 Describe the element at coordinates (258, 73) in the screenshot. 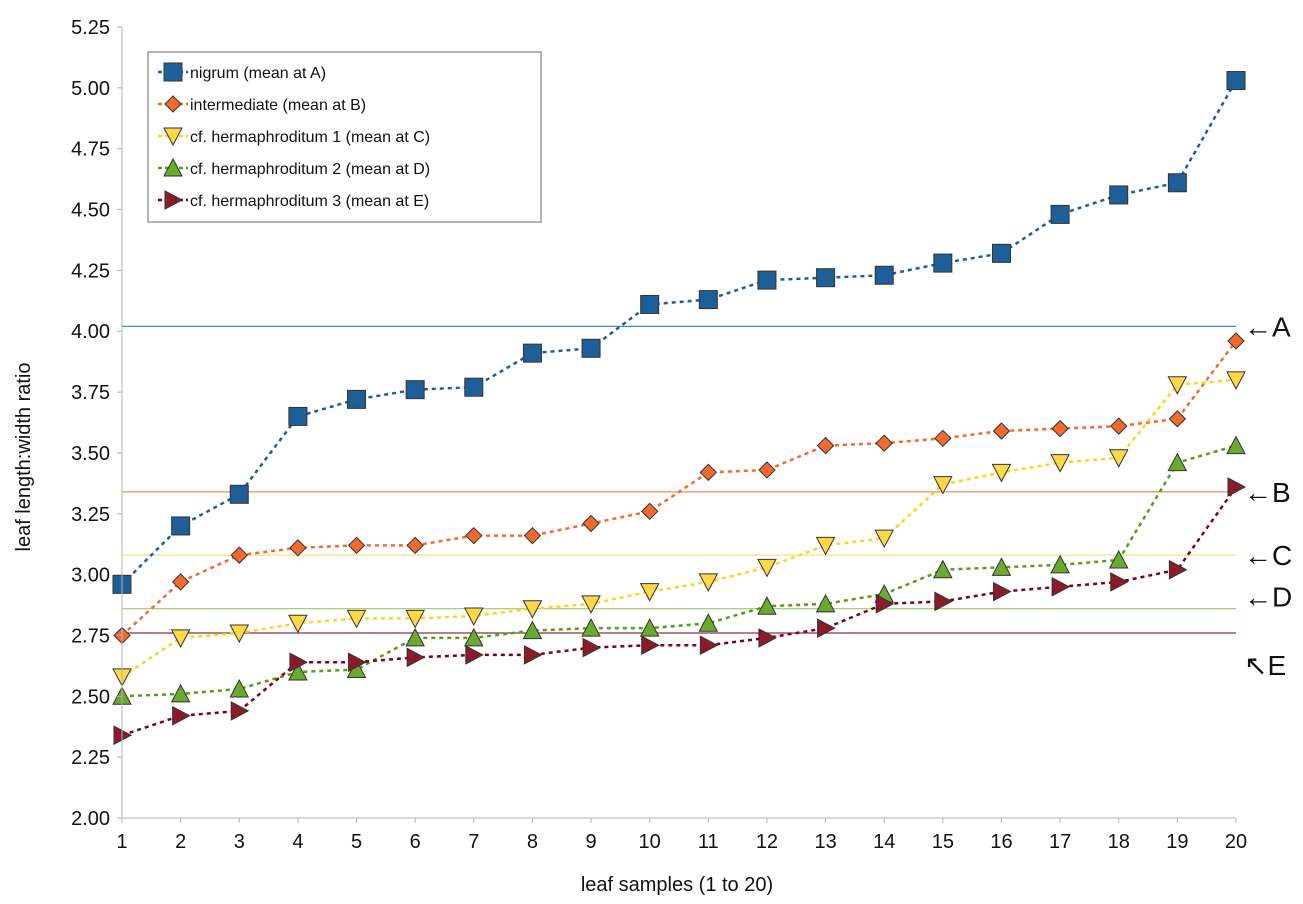

I see `legend-label: nigrum (mean at A)` at that location.